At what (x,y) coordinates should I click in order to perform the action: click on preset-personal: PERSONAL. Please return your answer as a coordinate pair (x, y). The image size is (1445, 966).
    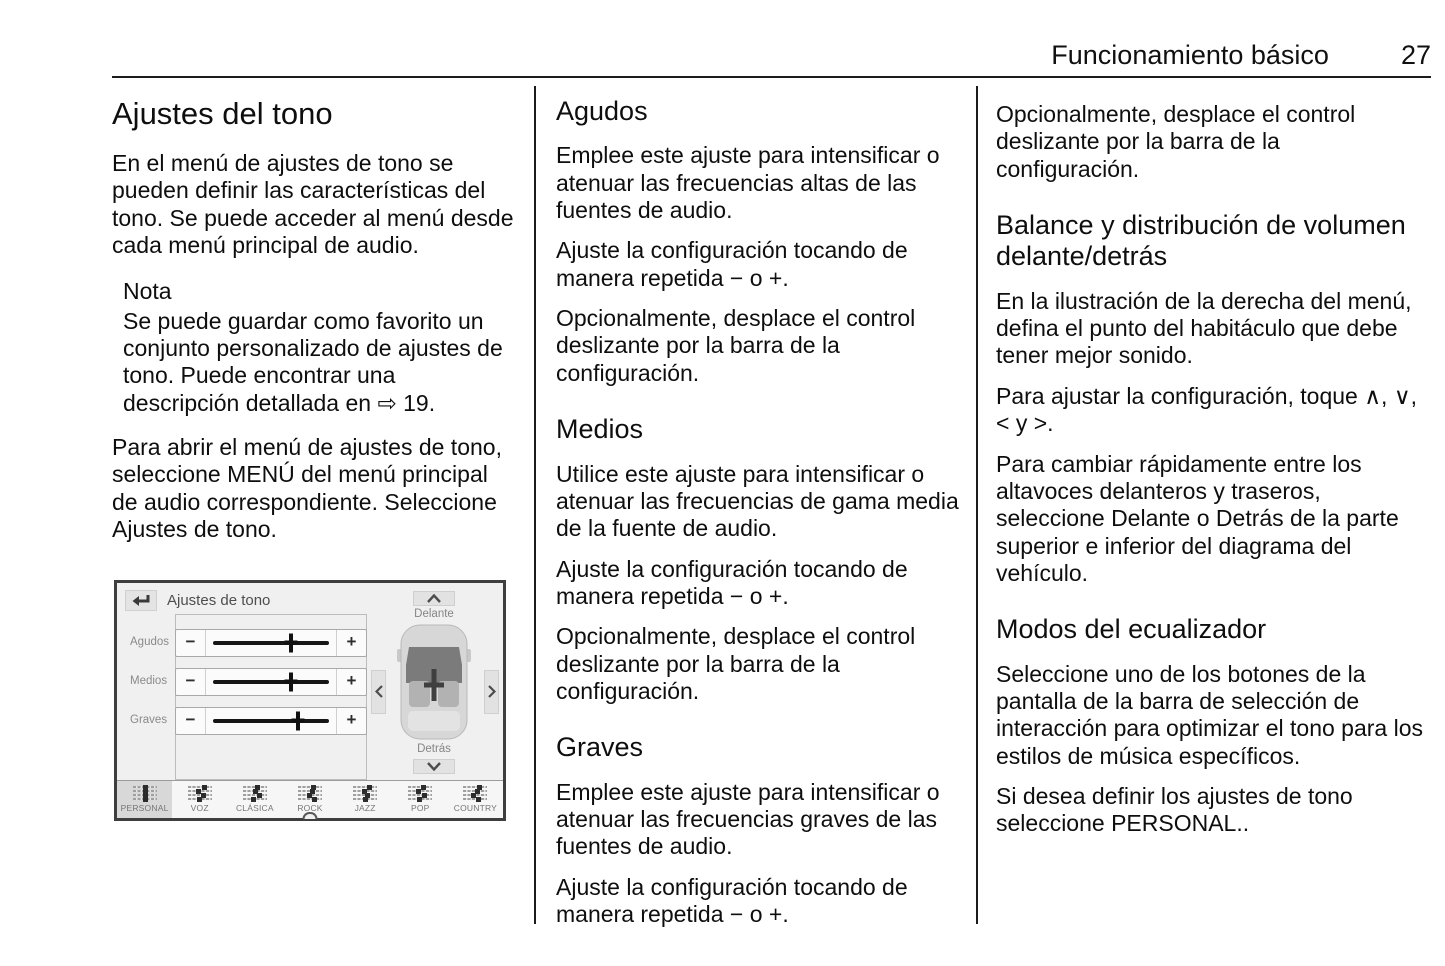
    Looking at the image, I should click on (145, 799).